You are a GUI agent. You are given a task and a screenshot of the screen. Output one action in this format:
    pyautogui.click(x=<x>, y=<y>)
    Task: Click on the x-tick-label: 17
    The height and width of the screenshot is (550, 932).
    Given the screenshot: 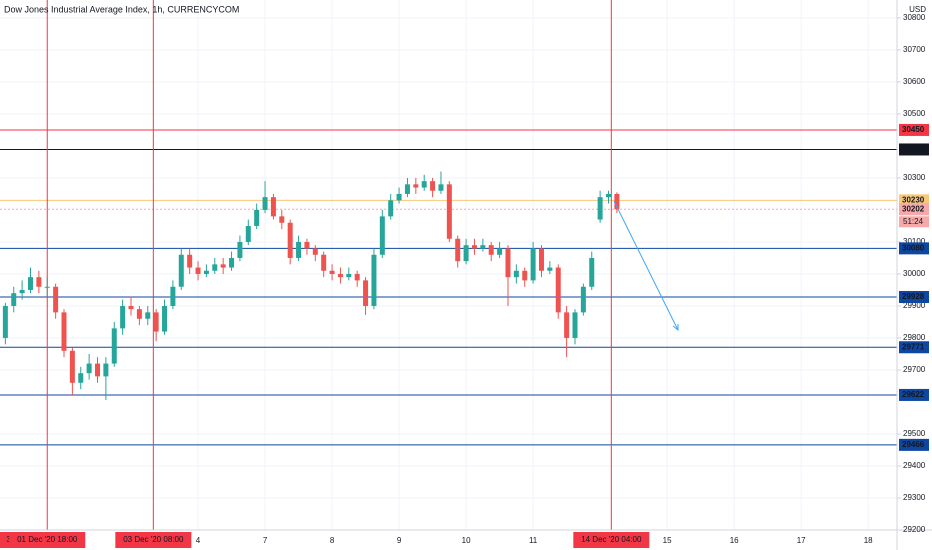 What is the action you would take?
    pyautogui.click(x=801, y=540)
    